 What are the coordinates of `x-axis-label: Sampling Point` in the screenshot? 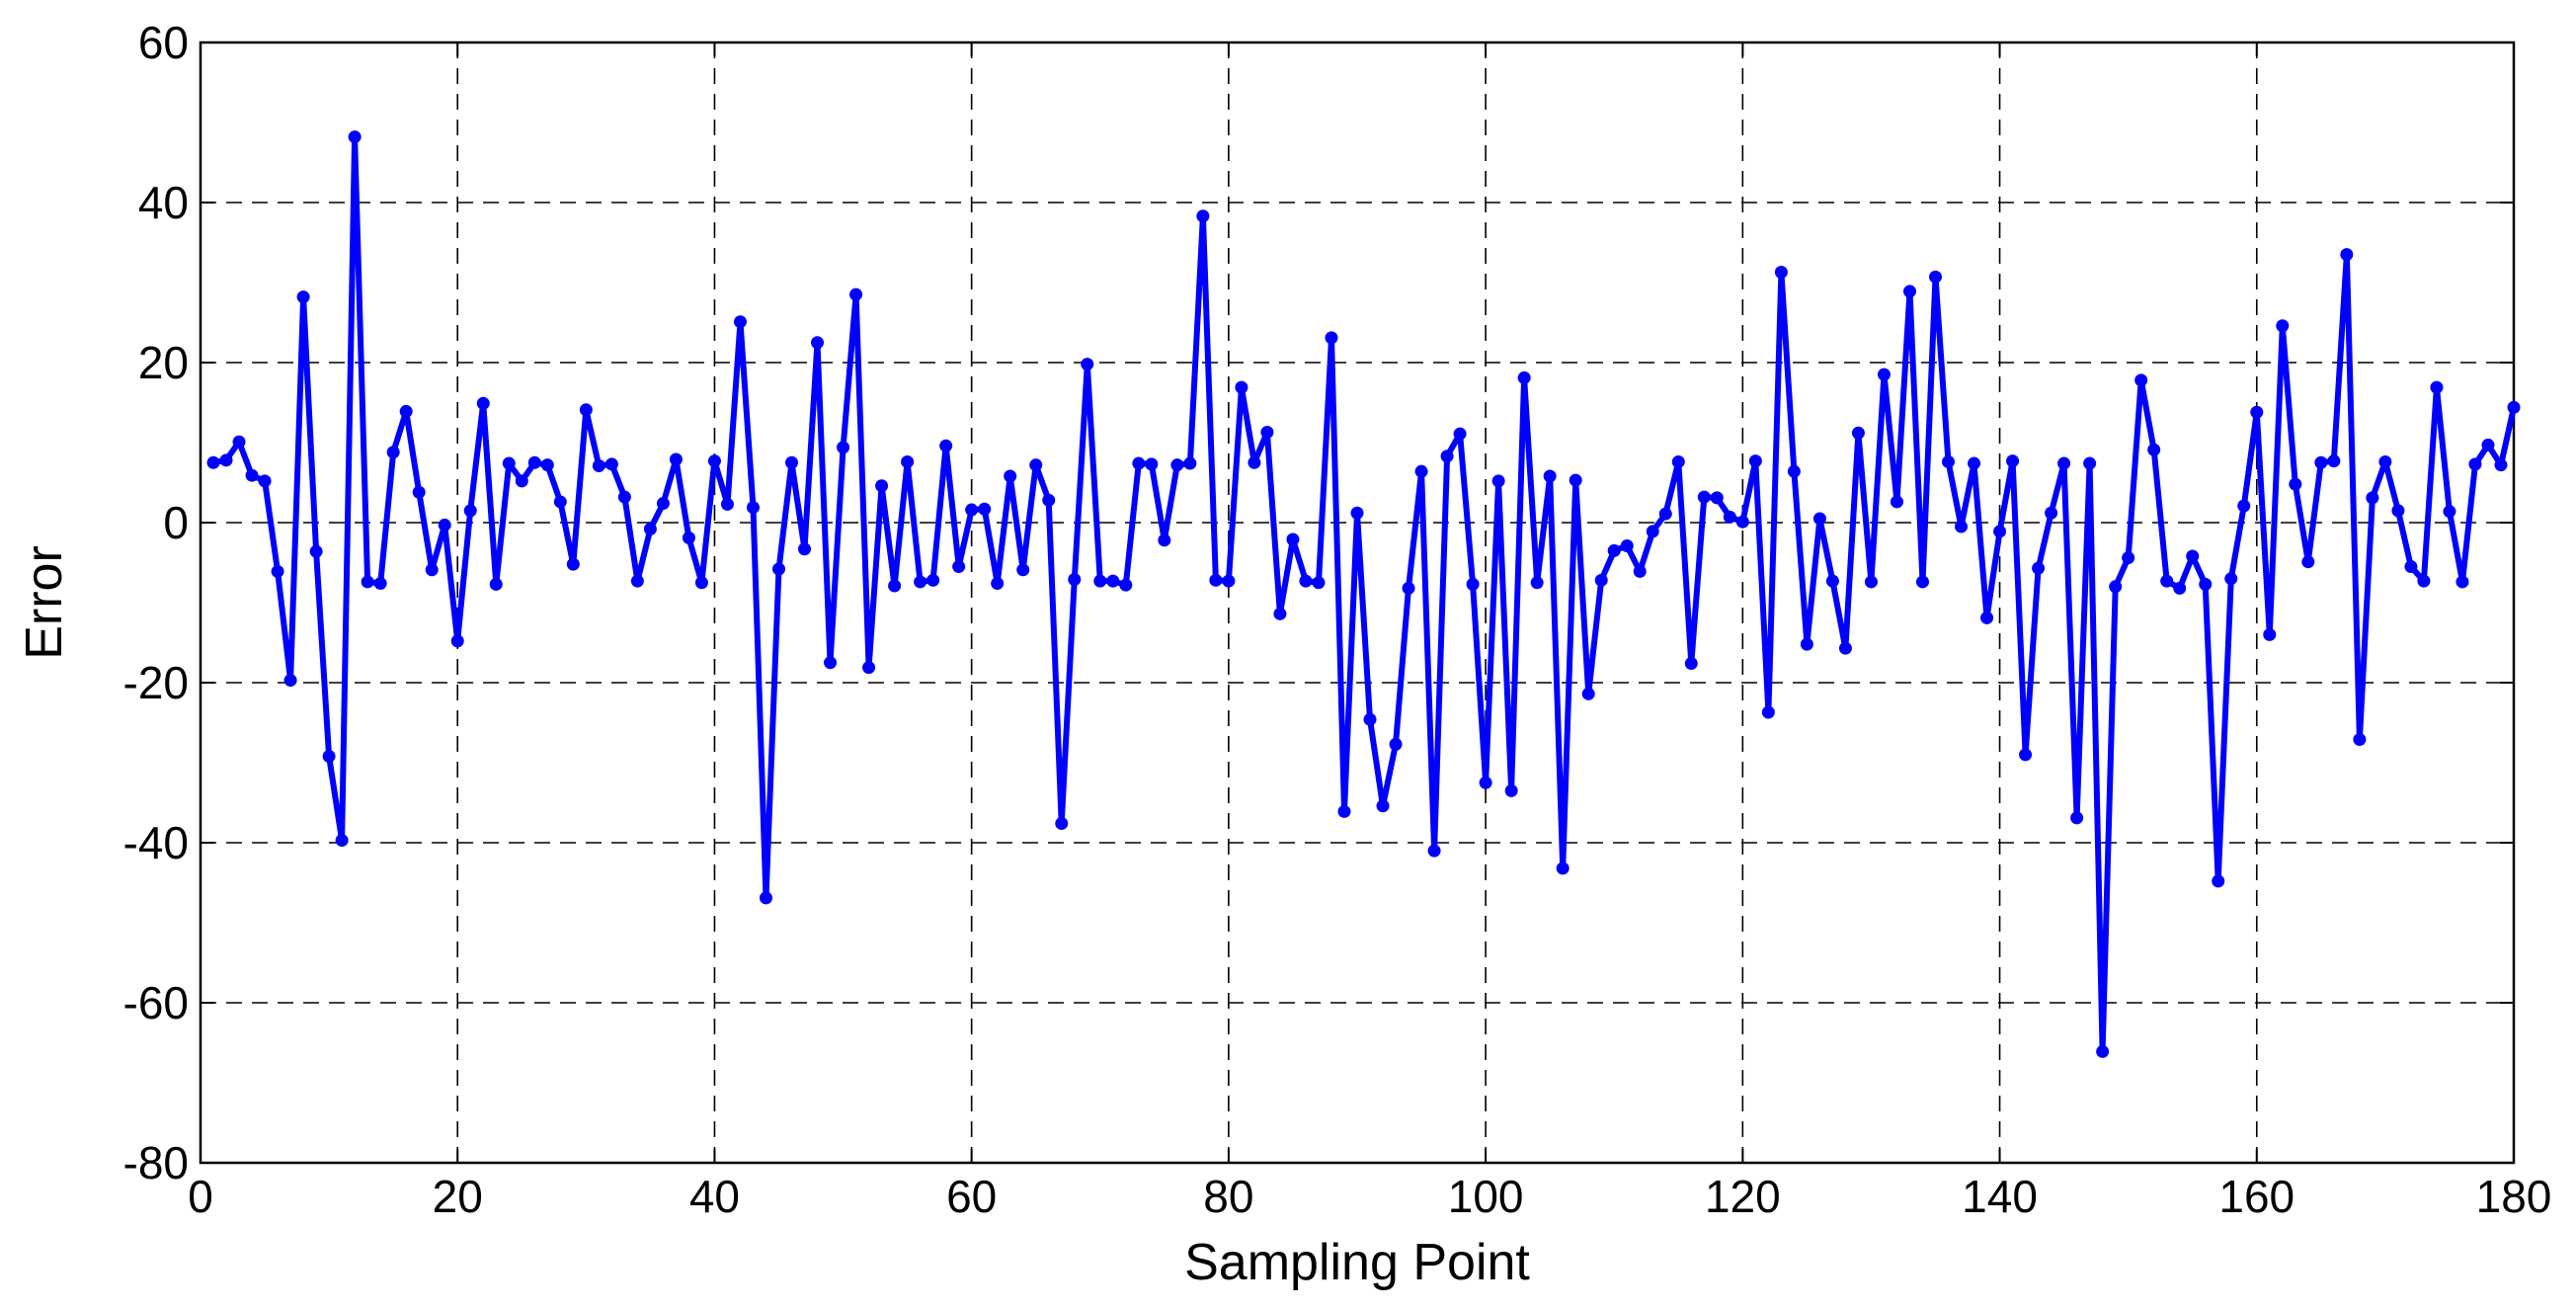 It's located at (1357, 1263).